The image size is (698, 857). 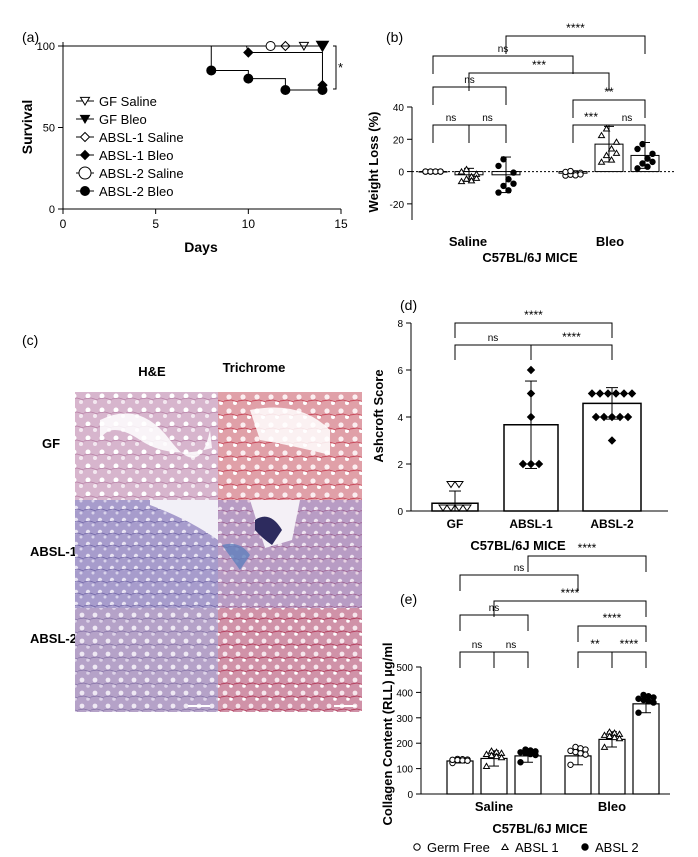 What do you see at coordinates (136, 191) in the screenshot?
I see `survival-legend-label: ABSL-2 Bleo` at bounding box center [136, 191].